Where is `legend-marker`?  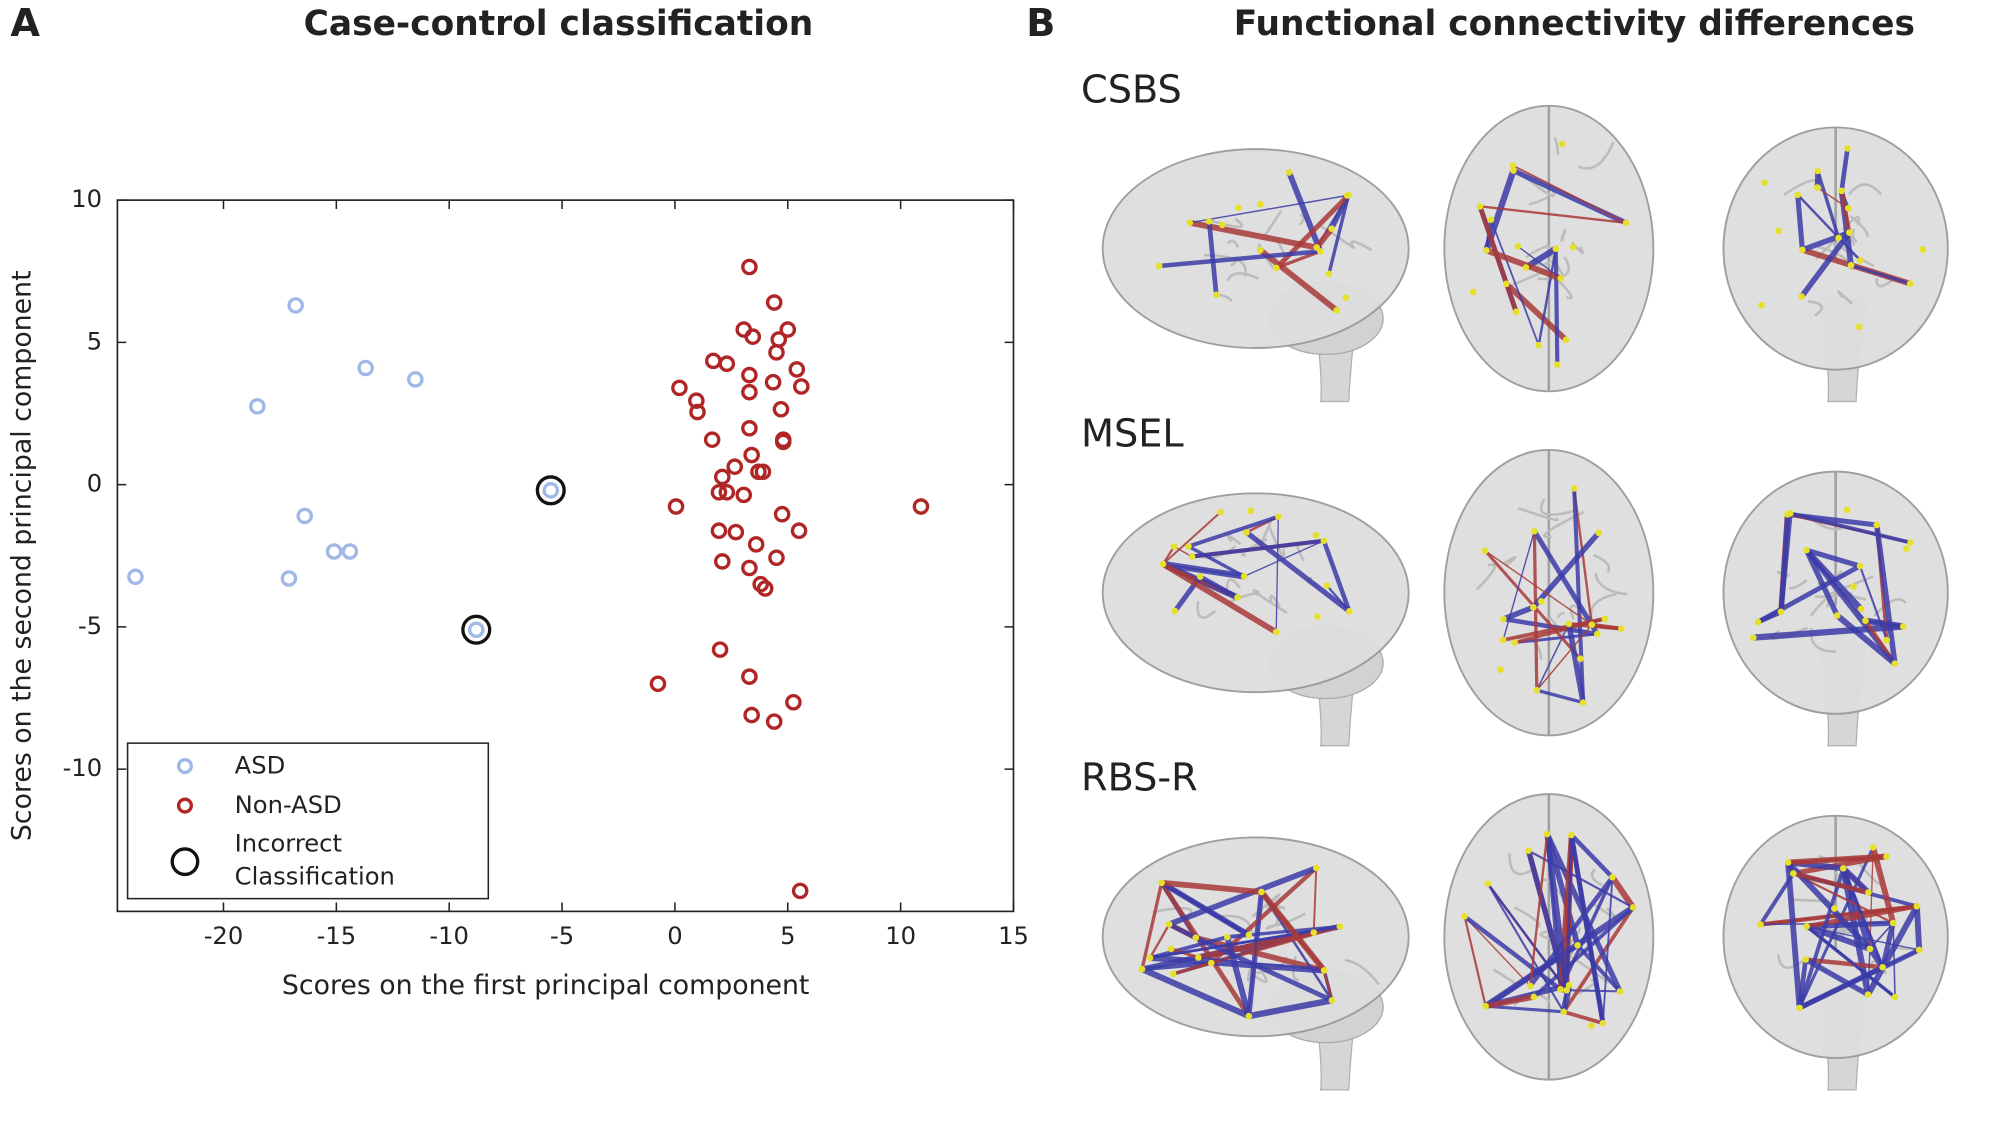
legend-marker is located at coordinates (184, 766).